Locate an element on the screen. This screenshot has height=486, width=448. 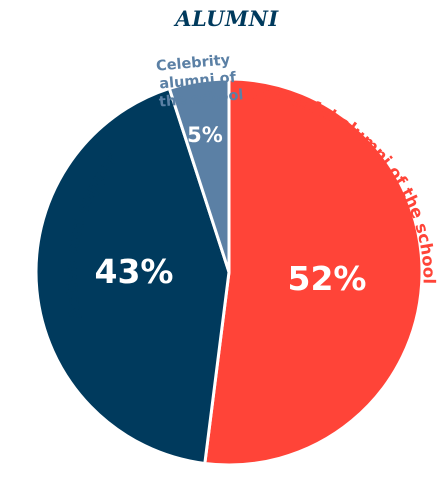
chart-title: ALUMNI is located at coordinates (226, 18).